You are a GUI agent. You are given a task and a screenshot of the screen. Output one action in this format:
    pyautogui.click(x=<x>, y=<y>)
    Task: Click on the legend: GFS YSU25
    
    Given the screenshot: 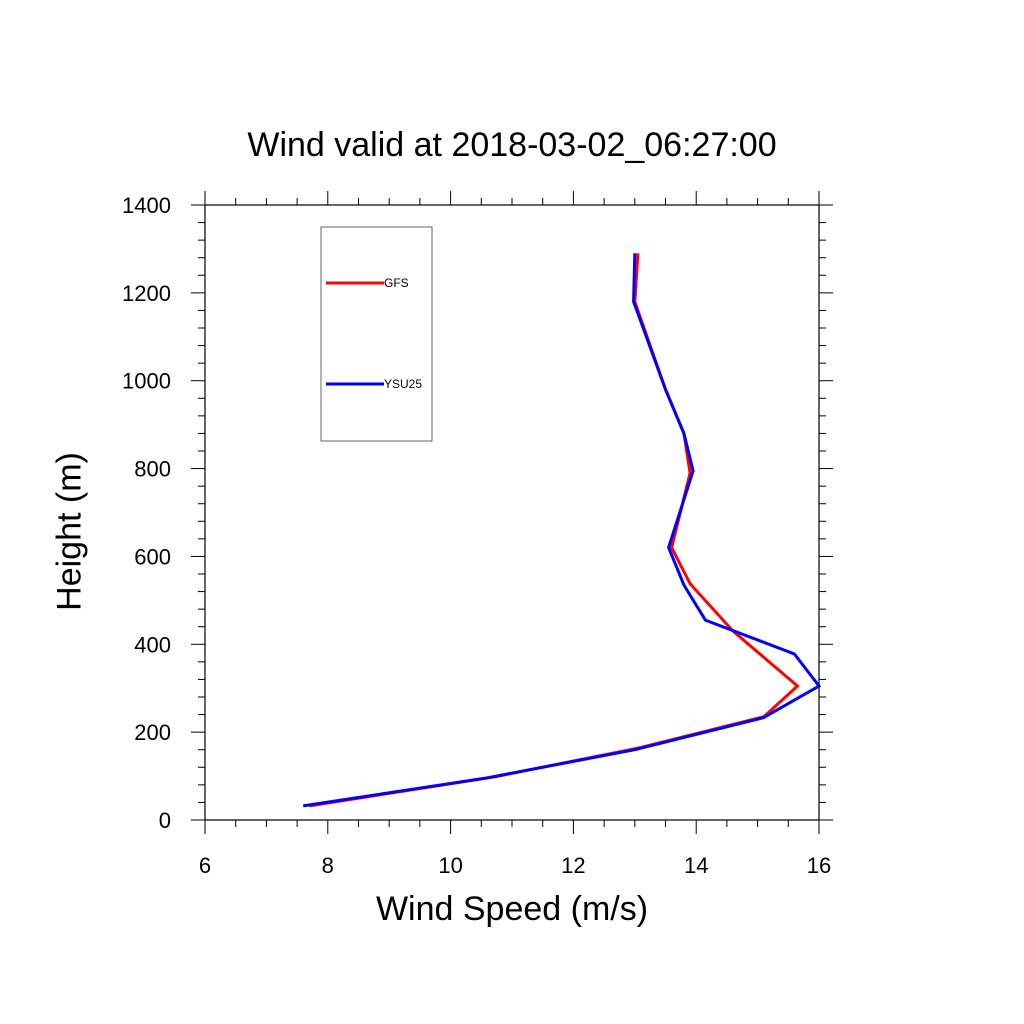 What is the action you would take?
    pyautogui.click(x=376, y=334)
    